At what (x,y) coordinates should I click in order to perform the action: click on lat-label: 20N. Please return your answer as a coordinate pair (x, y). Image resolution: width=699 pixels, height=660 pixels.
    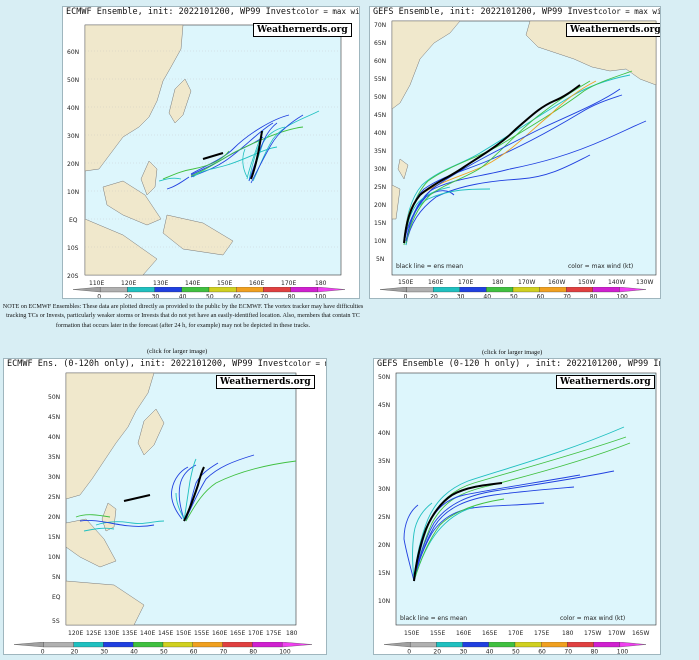
    Looking at the image, I should click on (73, 164).